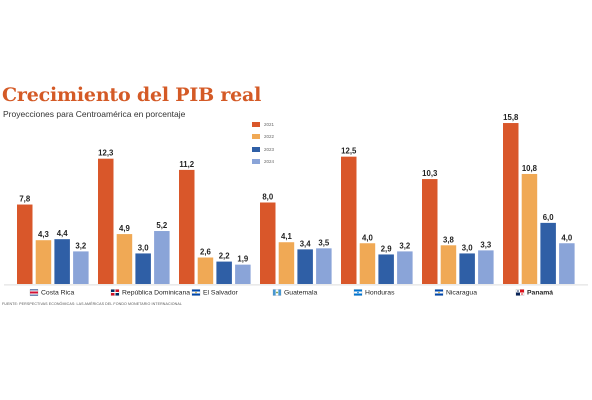 This screenshot has height=400, width=592. I want to click on legend-label-2022: 2022, so click(269, 137).